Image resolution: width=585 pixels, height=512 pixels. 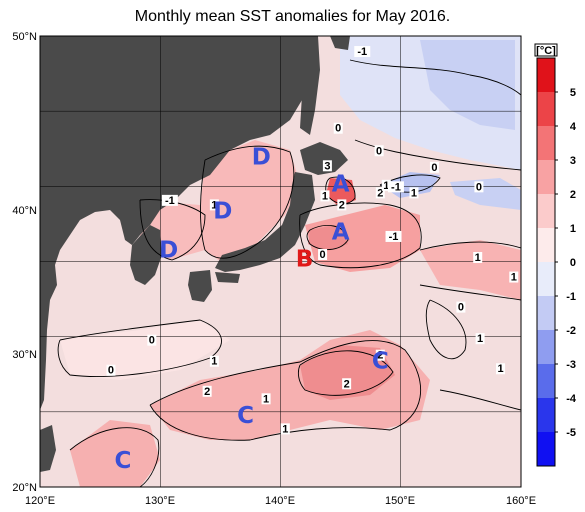 What do you see at coordinates (571, 331) in the screenshot?
I see `colorbar-tick-label: -2` at bounding box center [571, 331].